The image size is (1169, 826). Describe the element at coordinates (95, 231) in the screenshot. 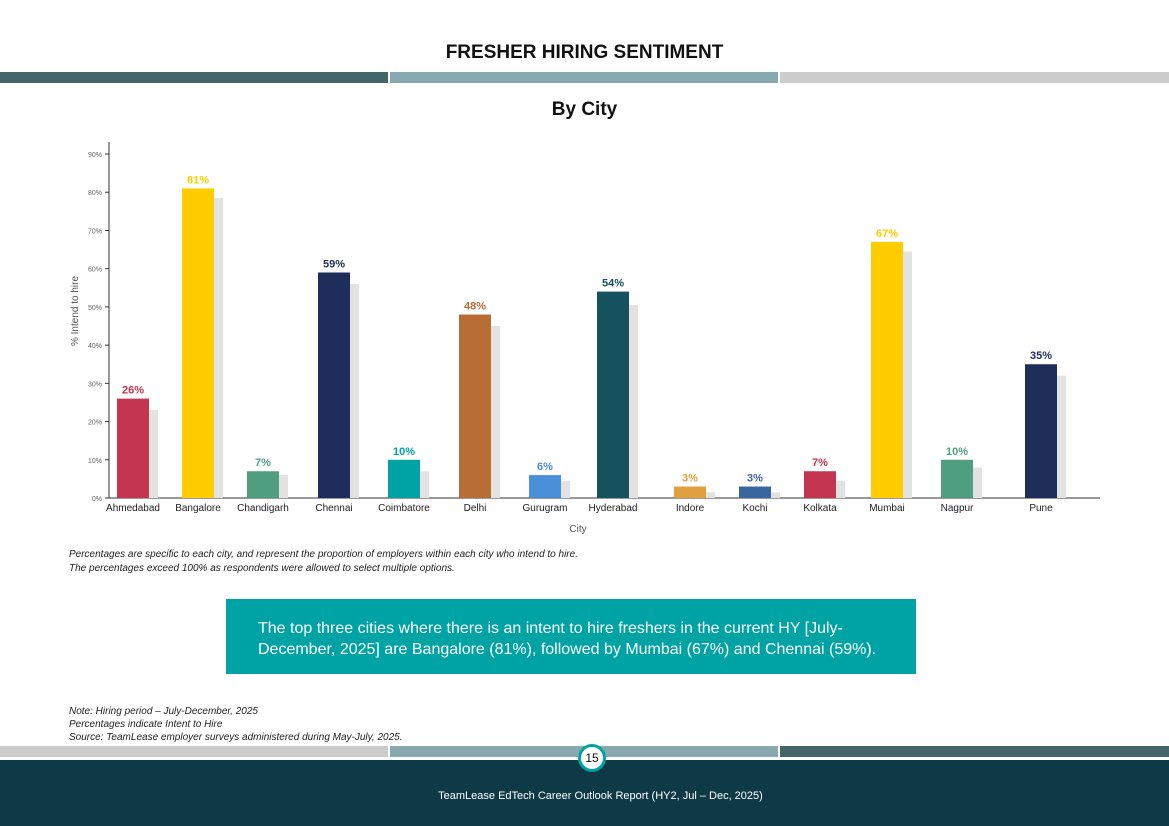

I see `y-tick-label: 70%` at that location.